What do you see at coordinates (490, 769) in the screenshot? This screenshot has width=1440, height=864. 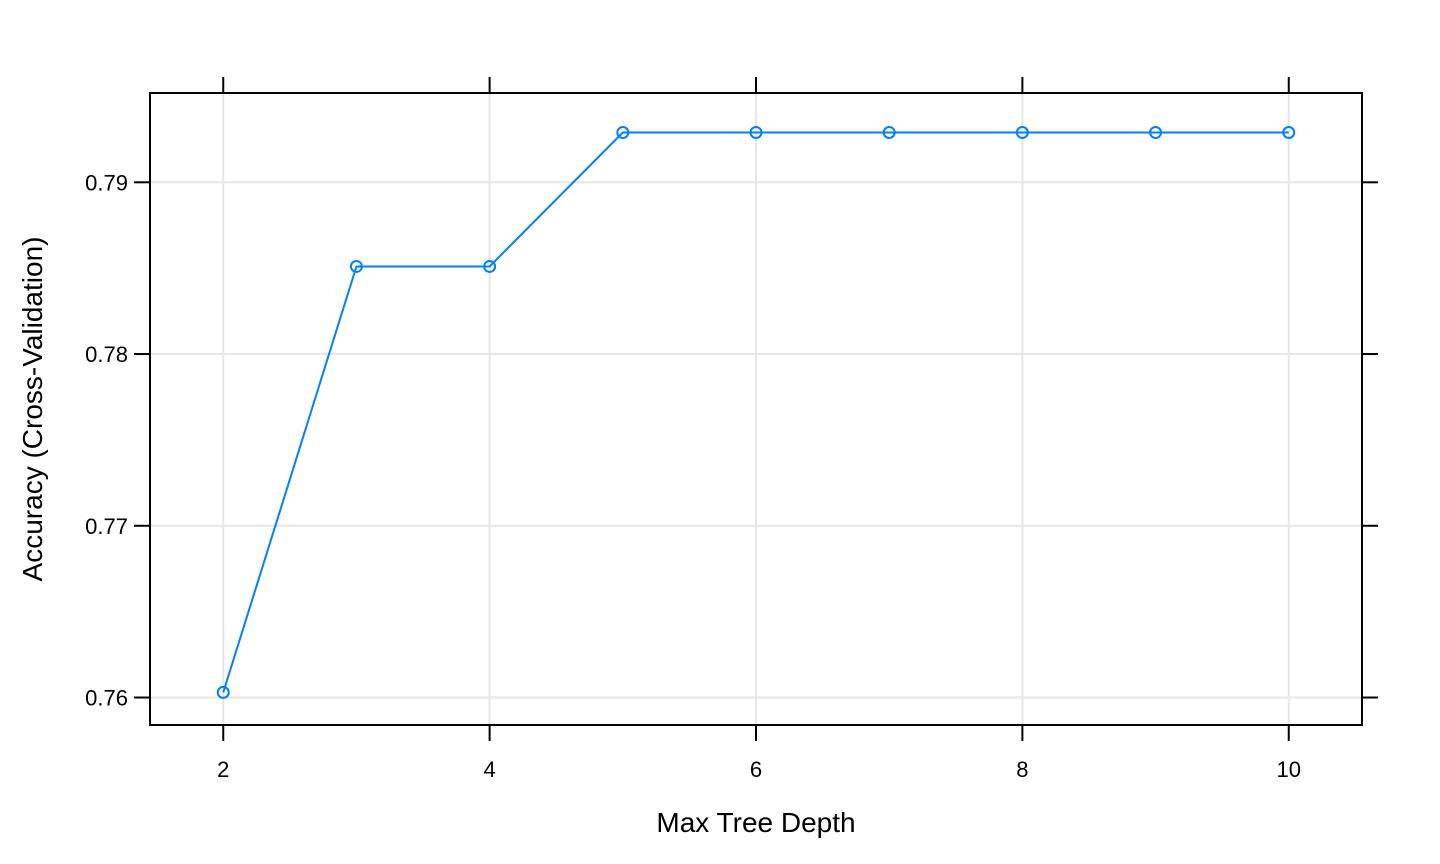 I see `x-tick-label: 4` at bounding box center [490, 769].